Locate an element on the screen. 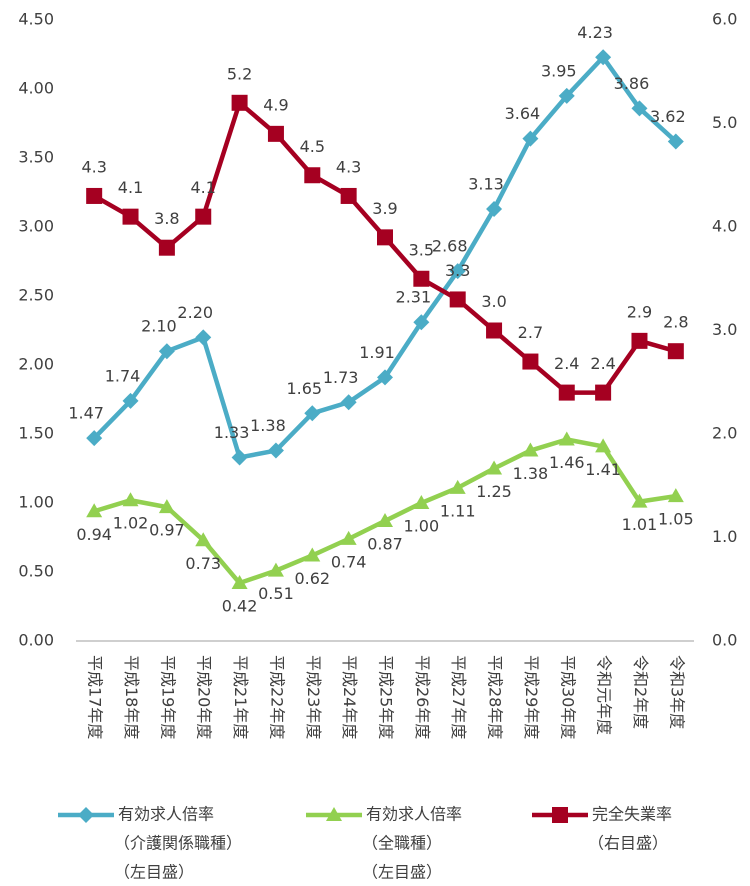 This screenshot has width=750, height=886. data-label: 0.97 is located at coordinates (167, 530).